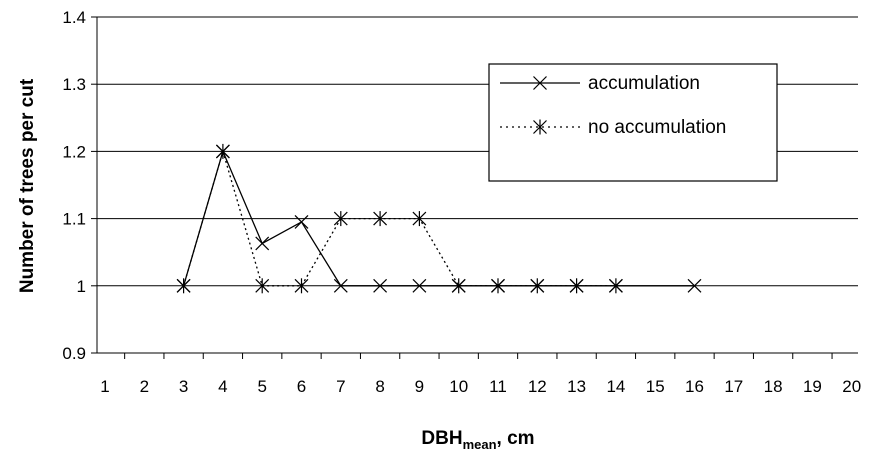  What do you see at coordinates (301, 386) in the screenshot?
I see `x-tick-label: 6` at bounding box center [301, 386].